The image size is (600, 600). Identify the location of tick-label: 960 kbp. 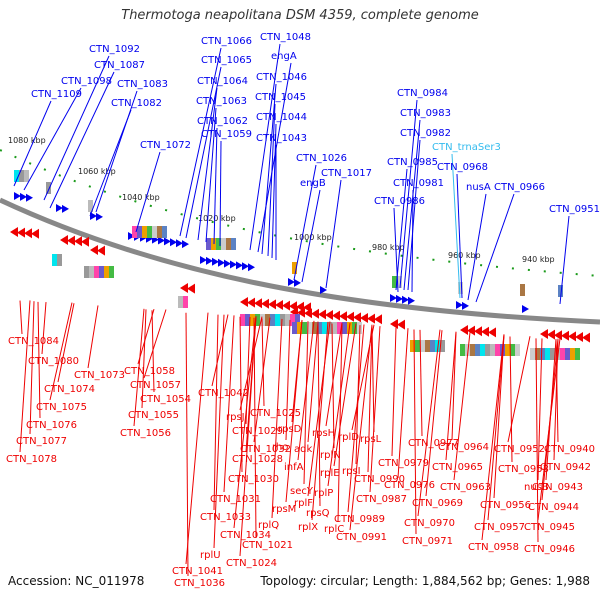
(464, 255).